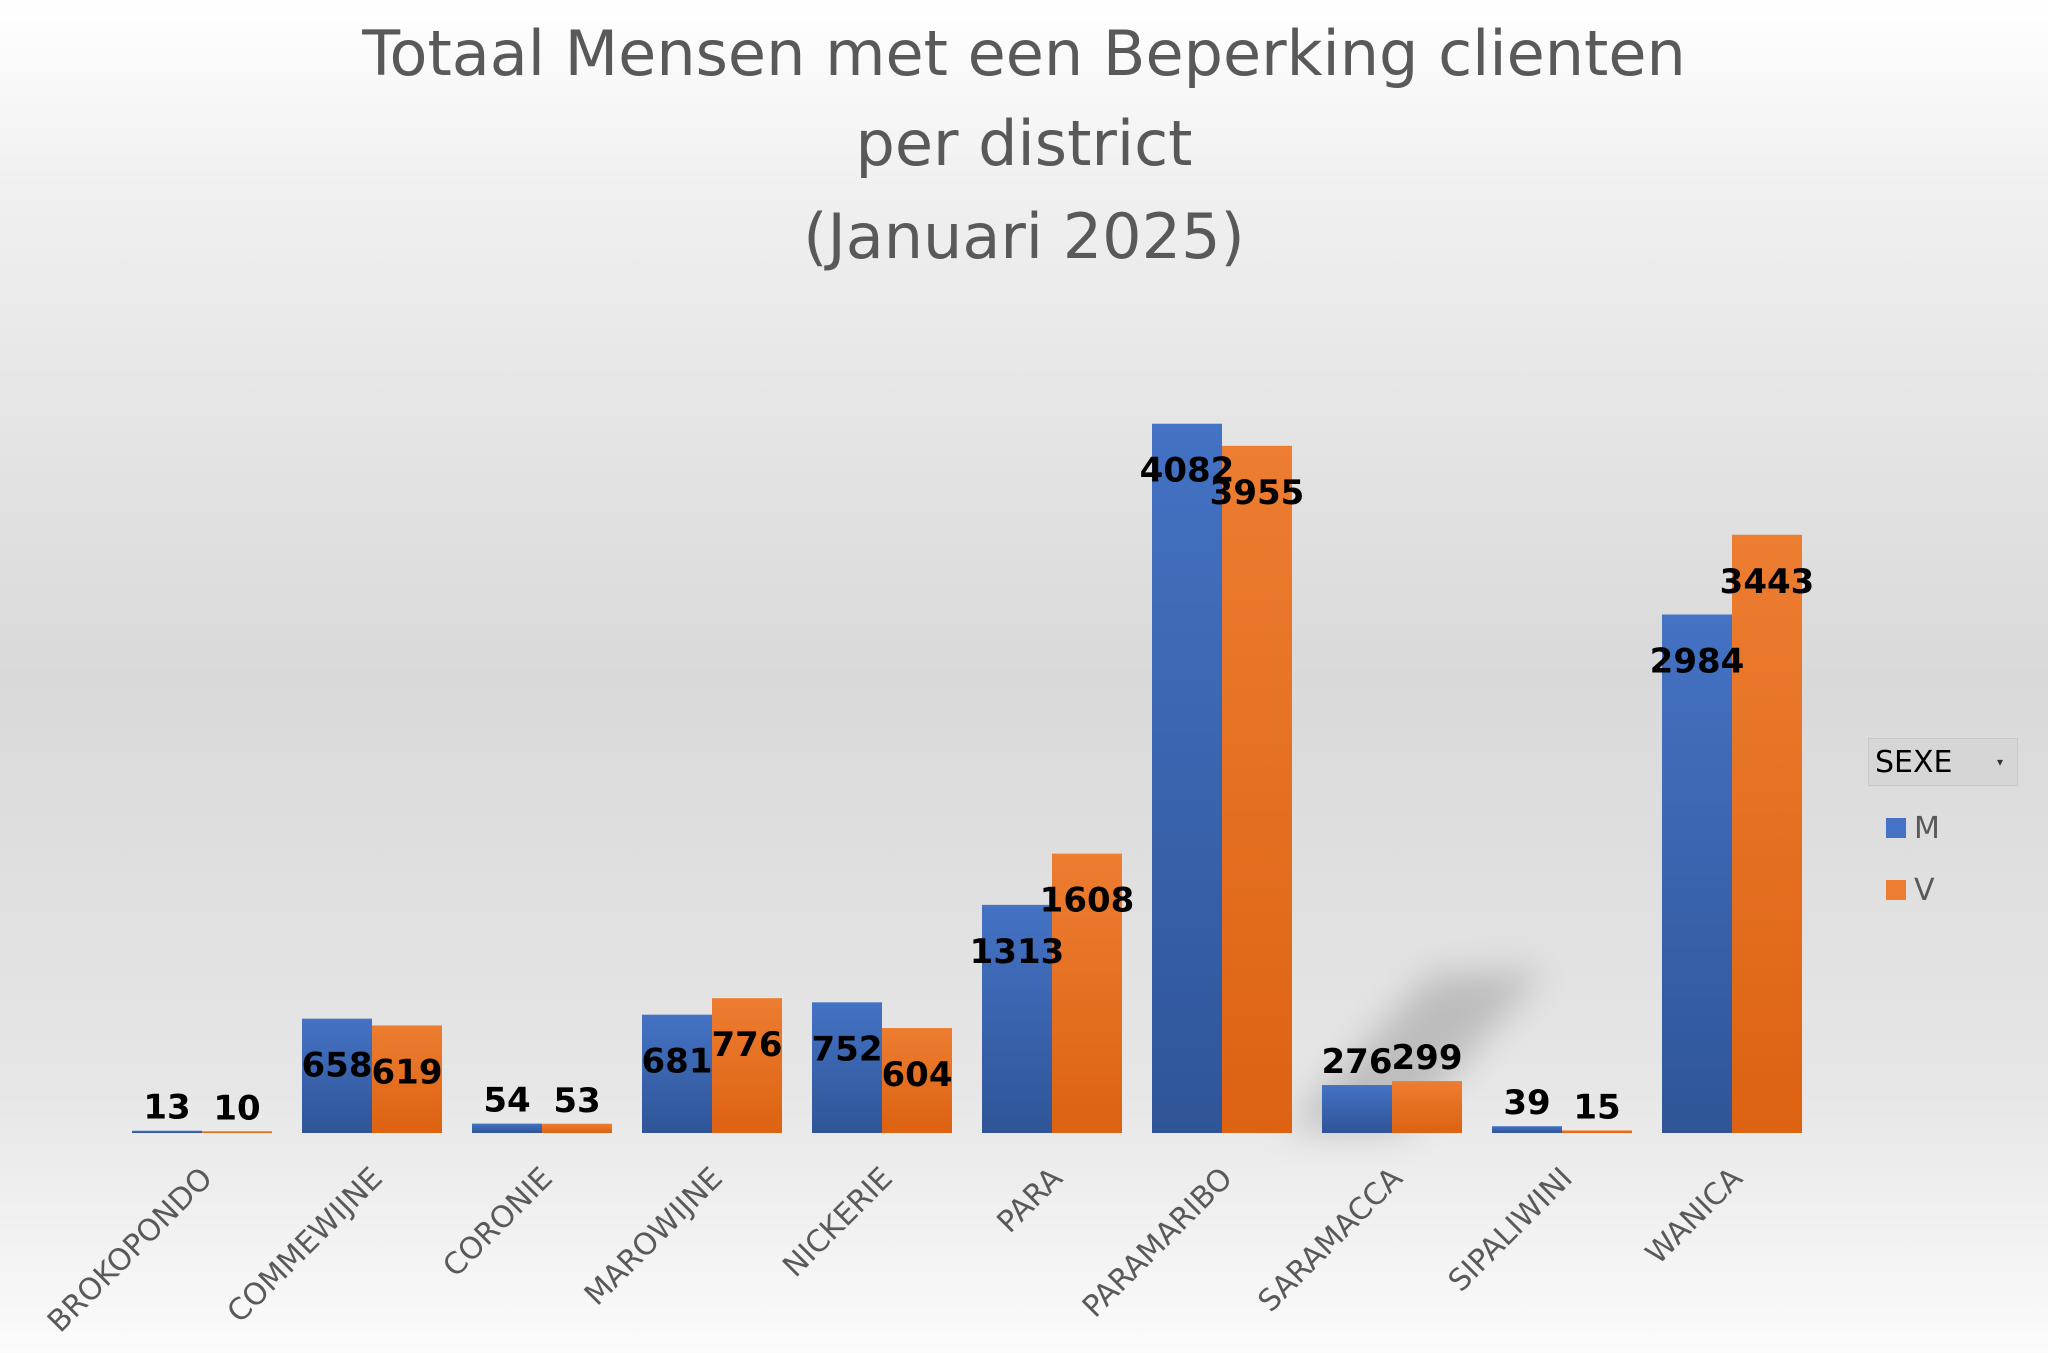  Describe the element at coordinates (1927, 828) in the screenshot. I see `legend-label-m: M` at that location.